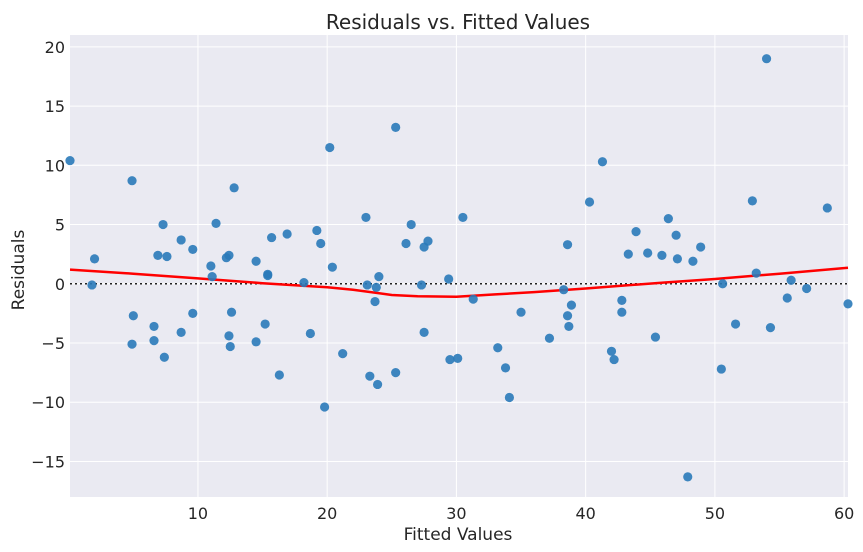 The image size is (863, 552). I want to click on y-tick-label: 0, so click(60, 284).